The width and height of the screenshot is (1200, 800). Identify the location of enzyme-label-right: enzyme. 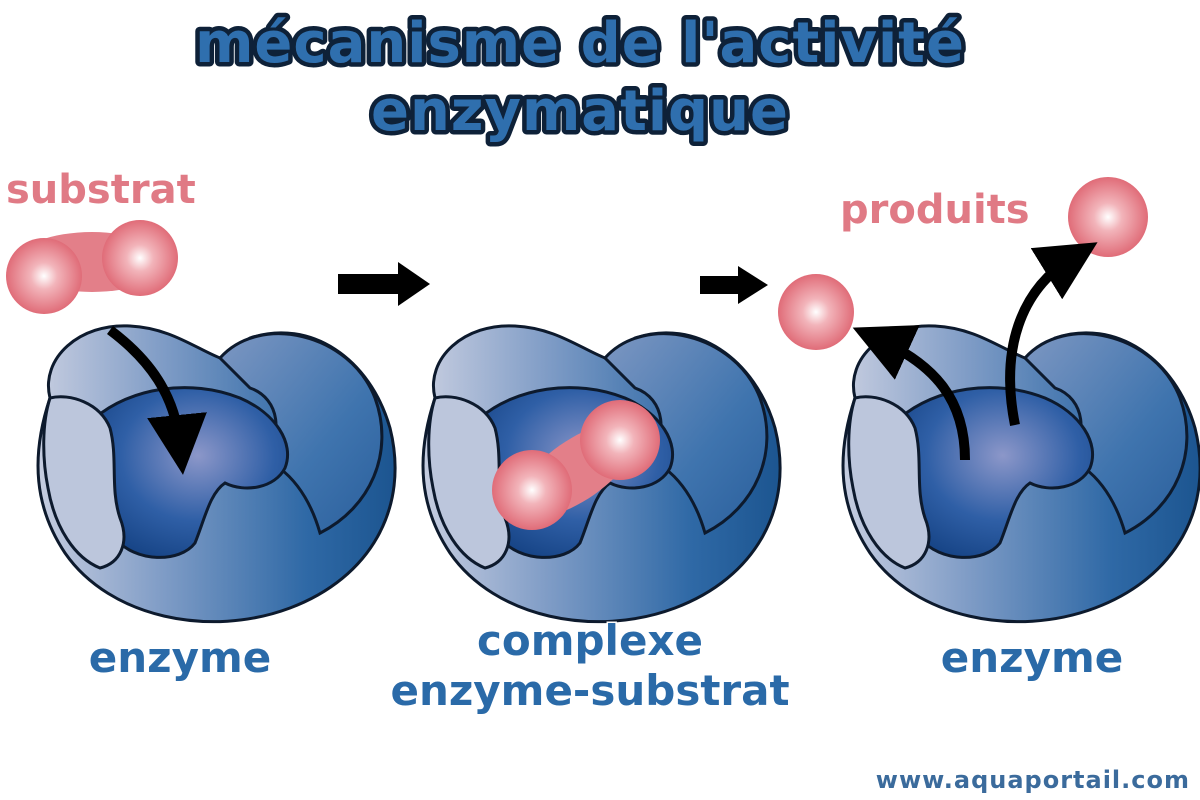
(1032, 657).